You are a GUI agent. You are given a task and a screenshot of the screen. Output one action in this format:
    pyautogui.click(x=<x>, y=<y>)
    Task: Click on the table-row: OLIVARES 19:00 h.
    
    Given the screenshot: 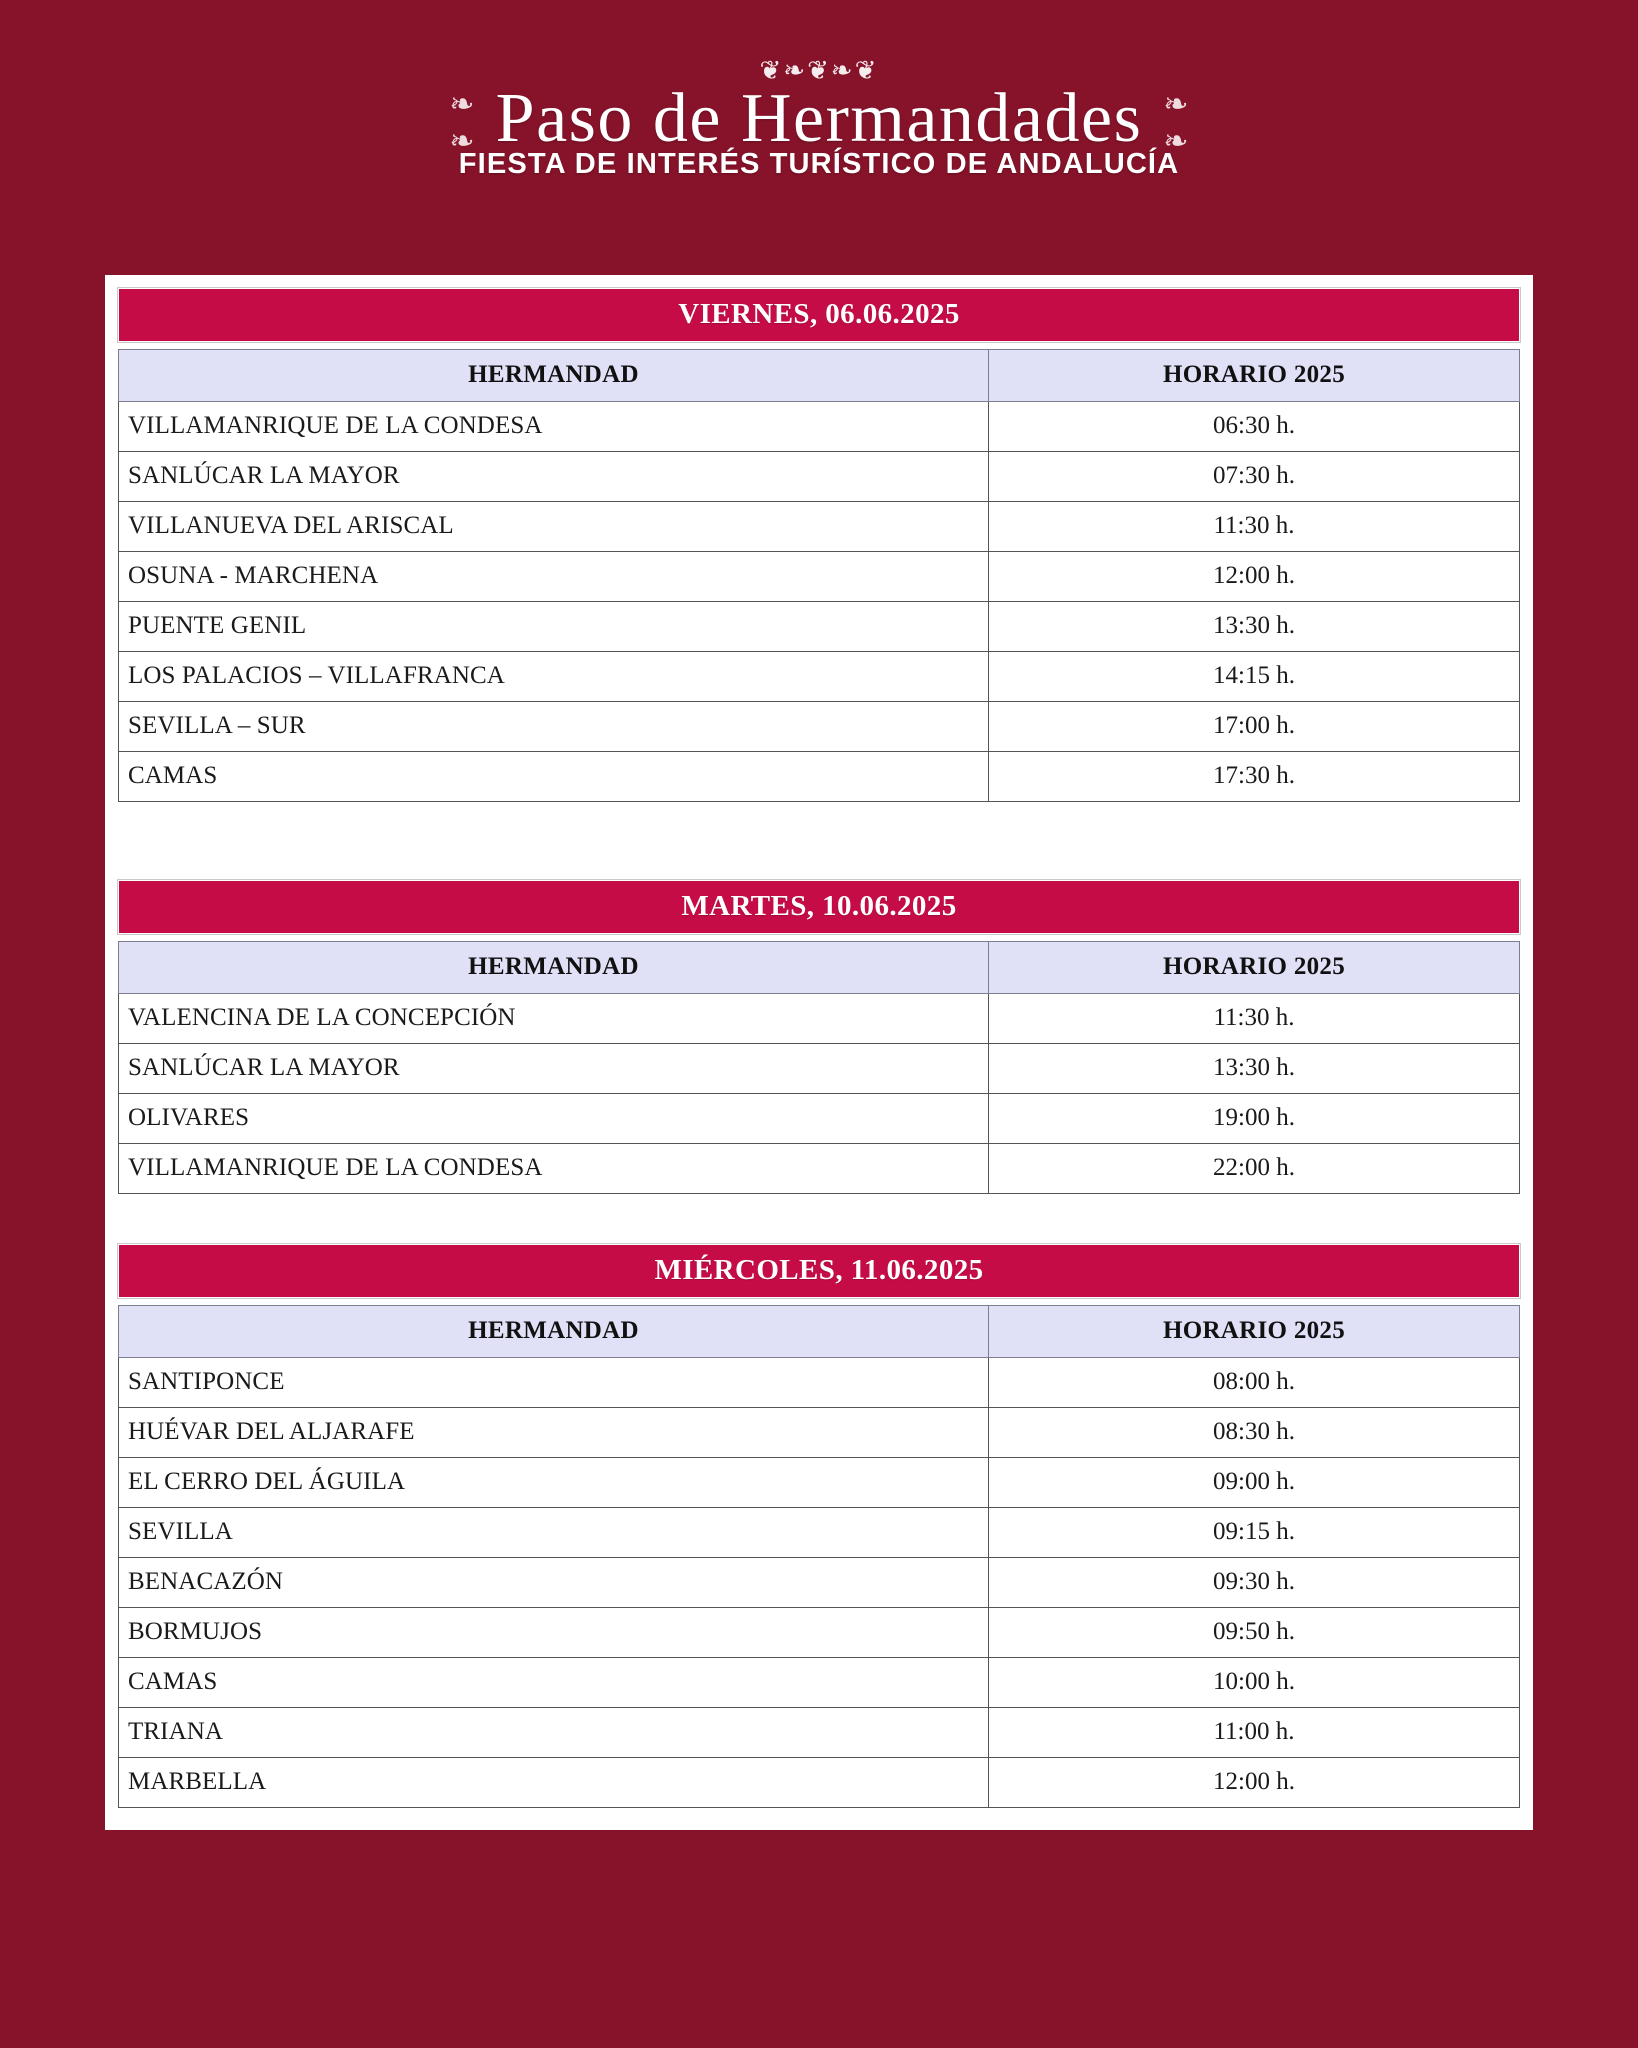 What is the action you would take?
    pyautogui.click(x=818, y=1118)
    